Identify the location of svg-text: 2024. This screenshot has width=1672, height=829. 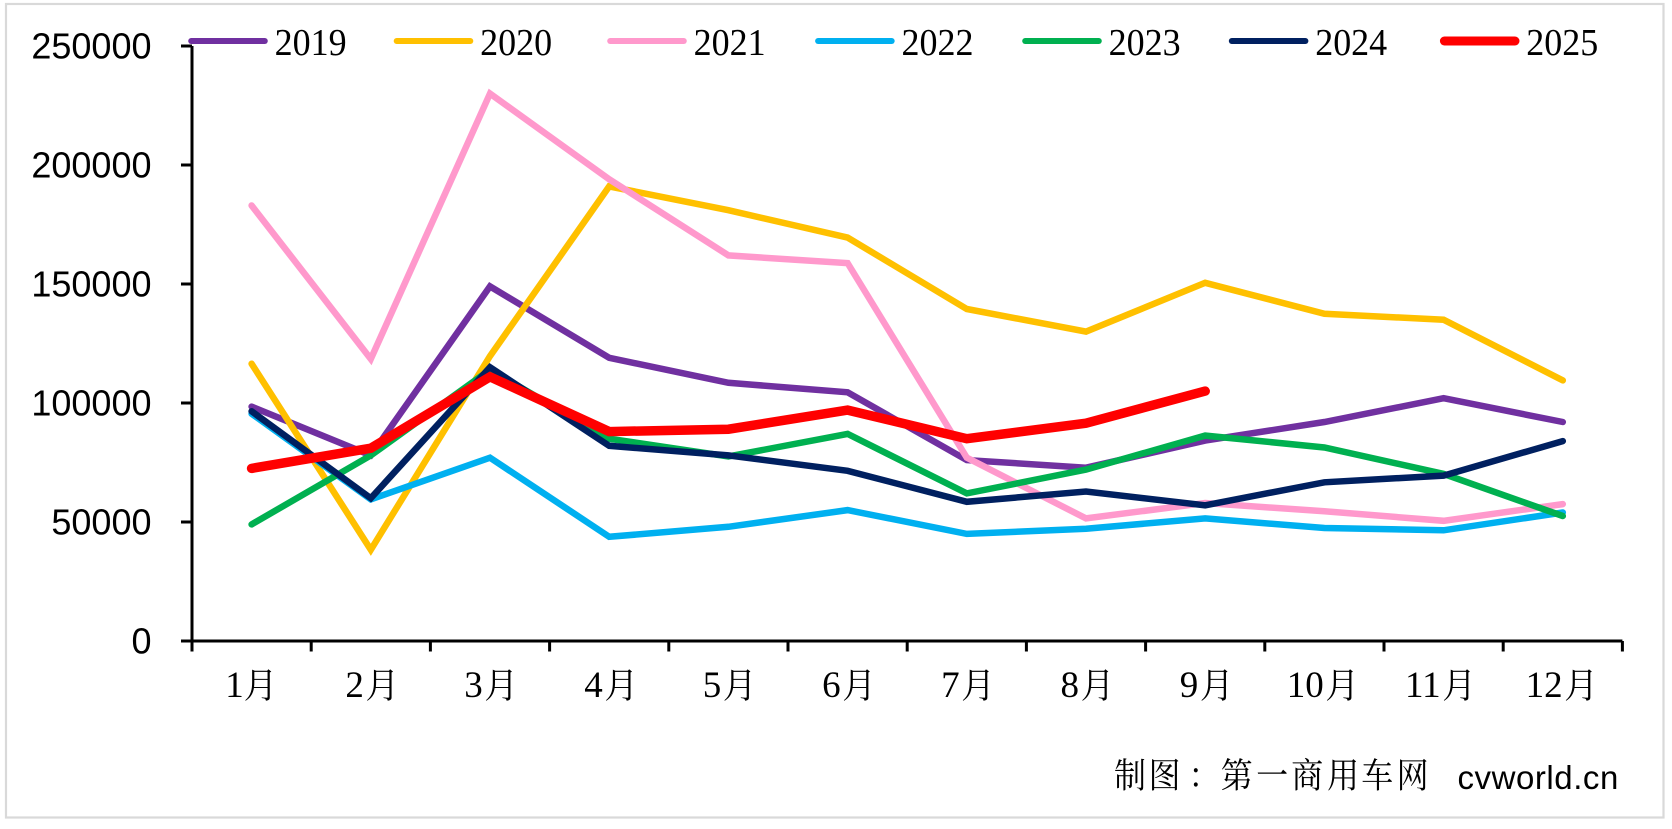
(1351, 43).